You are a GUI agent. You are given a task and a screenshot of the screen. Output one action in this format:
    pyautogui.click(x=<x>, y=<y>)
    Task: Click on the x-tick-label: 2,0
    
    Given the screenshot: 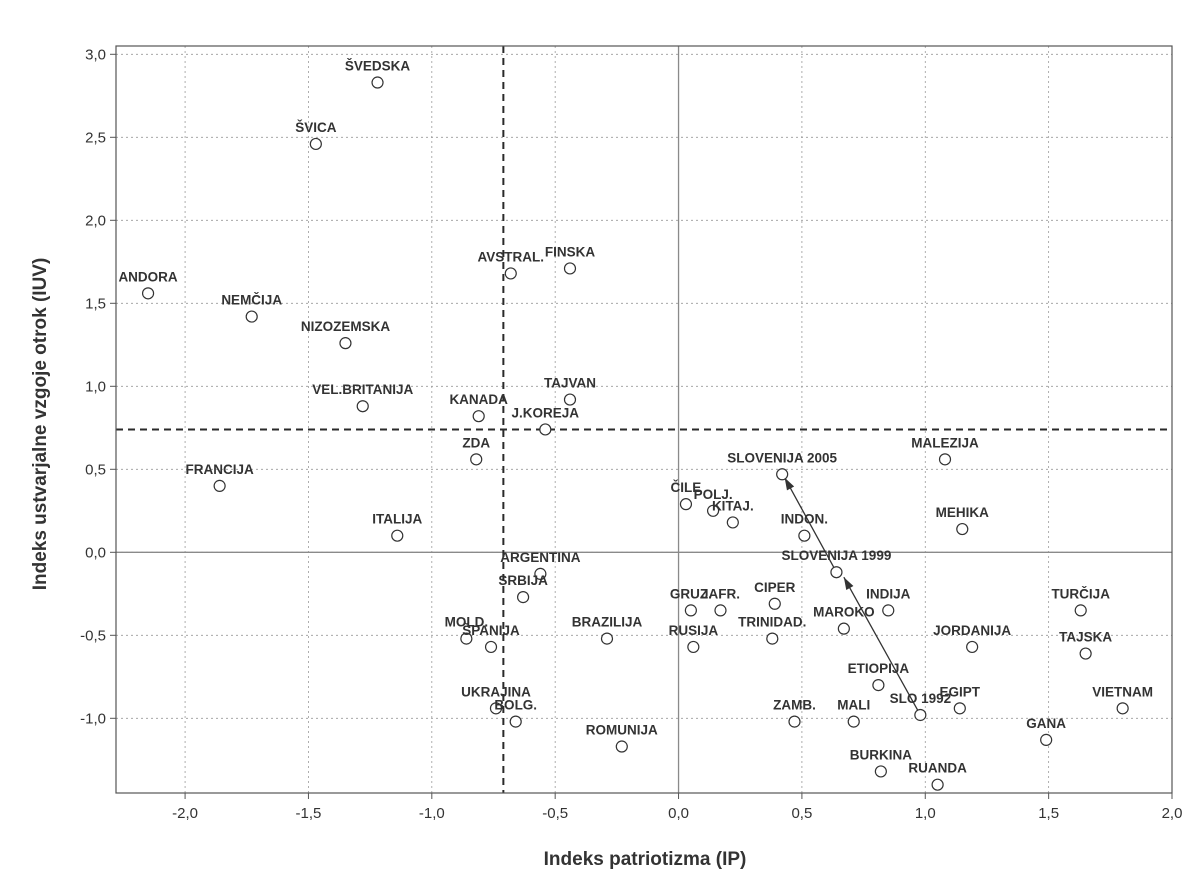 What is the action you would take?
    pyautogui.click(x=1172, y=813)
    